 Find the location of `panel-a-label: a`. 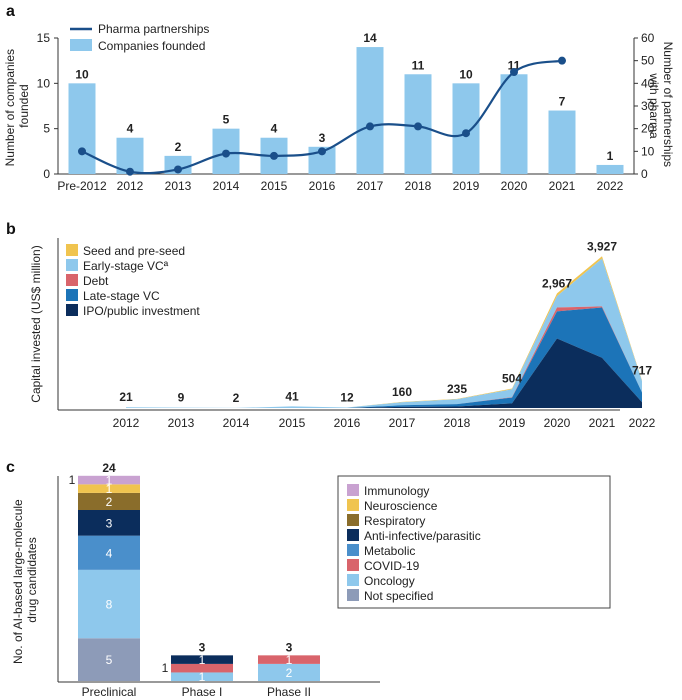

panel-a-label: a is located at coordinates (10, 11).